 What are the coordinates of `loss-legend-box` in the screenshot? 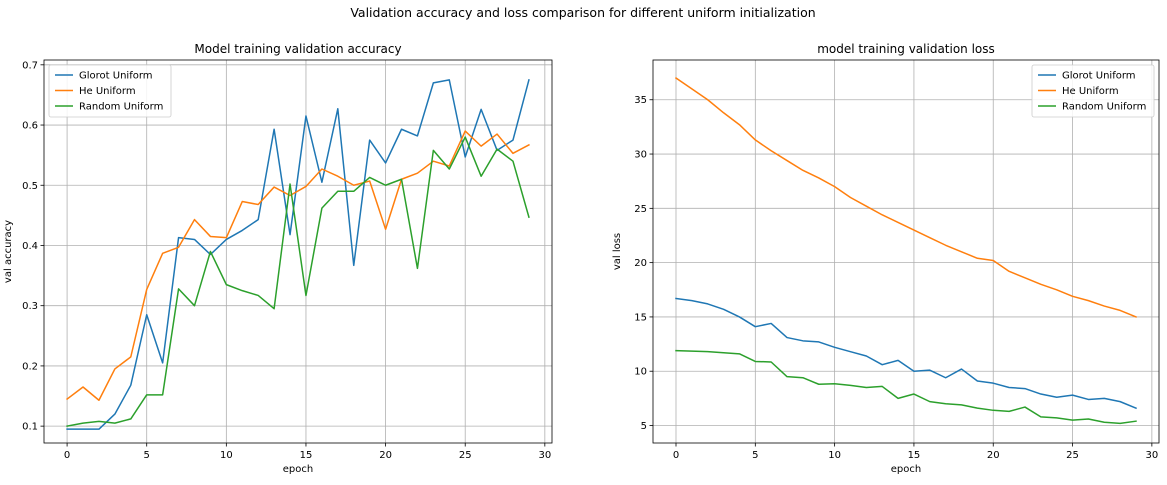 It's located at (1093, 91).